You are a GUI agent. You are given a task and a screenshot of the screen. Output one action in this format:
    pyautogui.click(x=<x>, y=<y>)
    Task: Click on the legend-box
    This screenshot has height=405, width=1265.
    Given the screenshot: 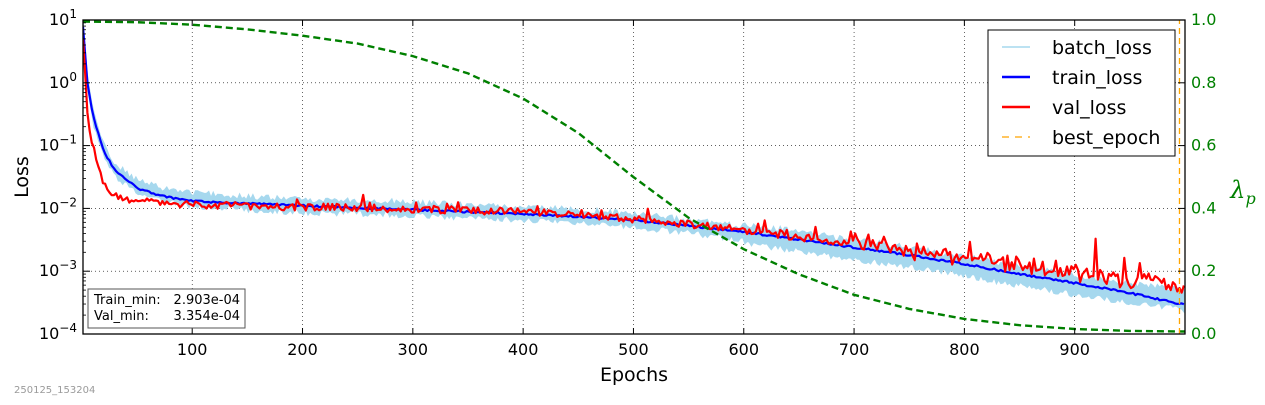 What is the action you would take?
    pyautogui.click(x=1081, y=93)
    